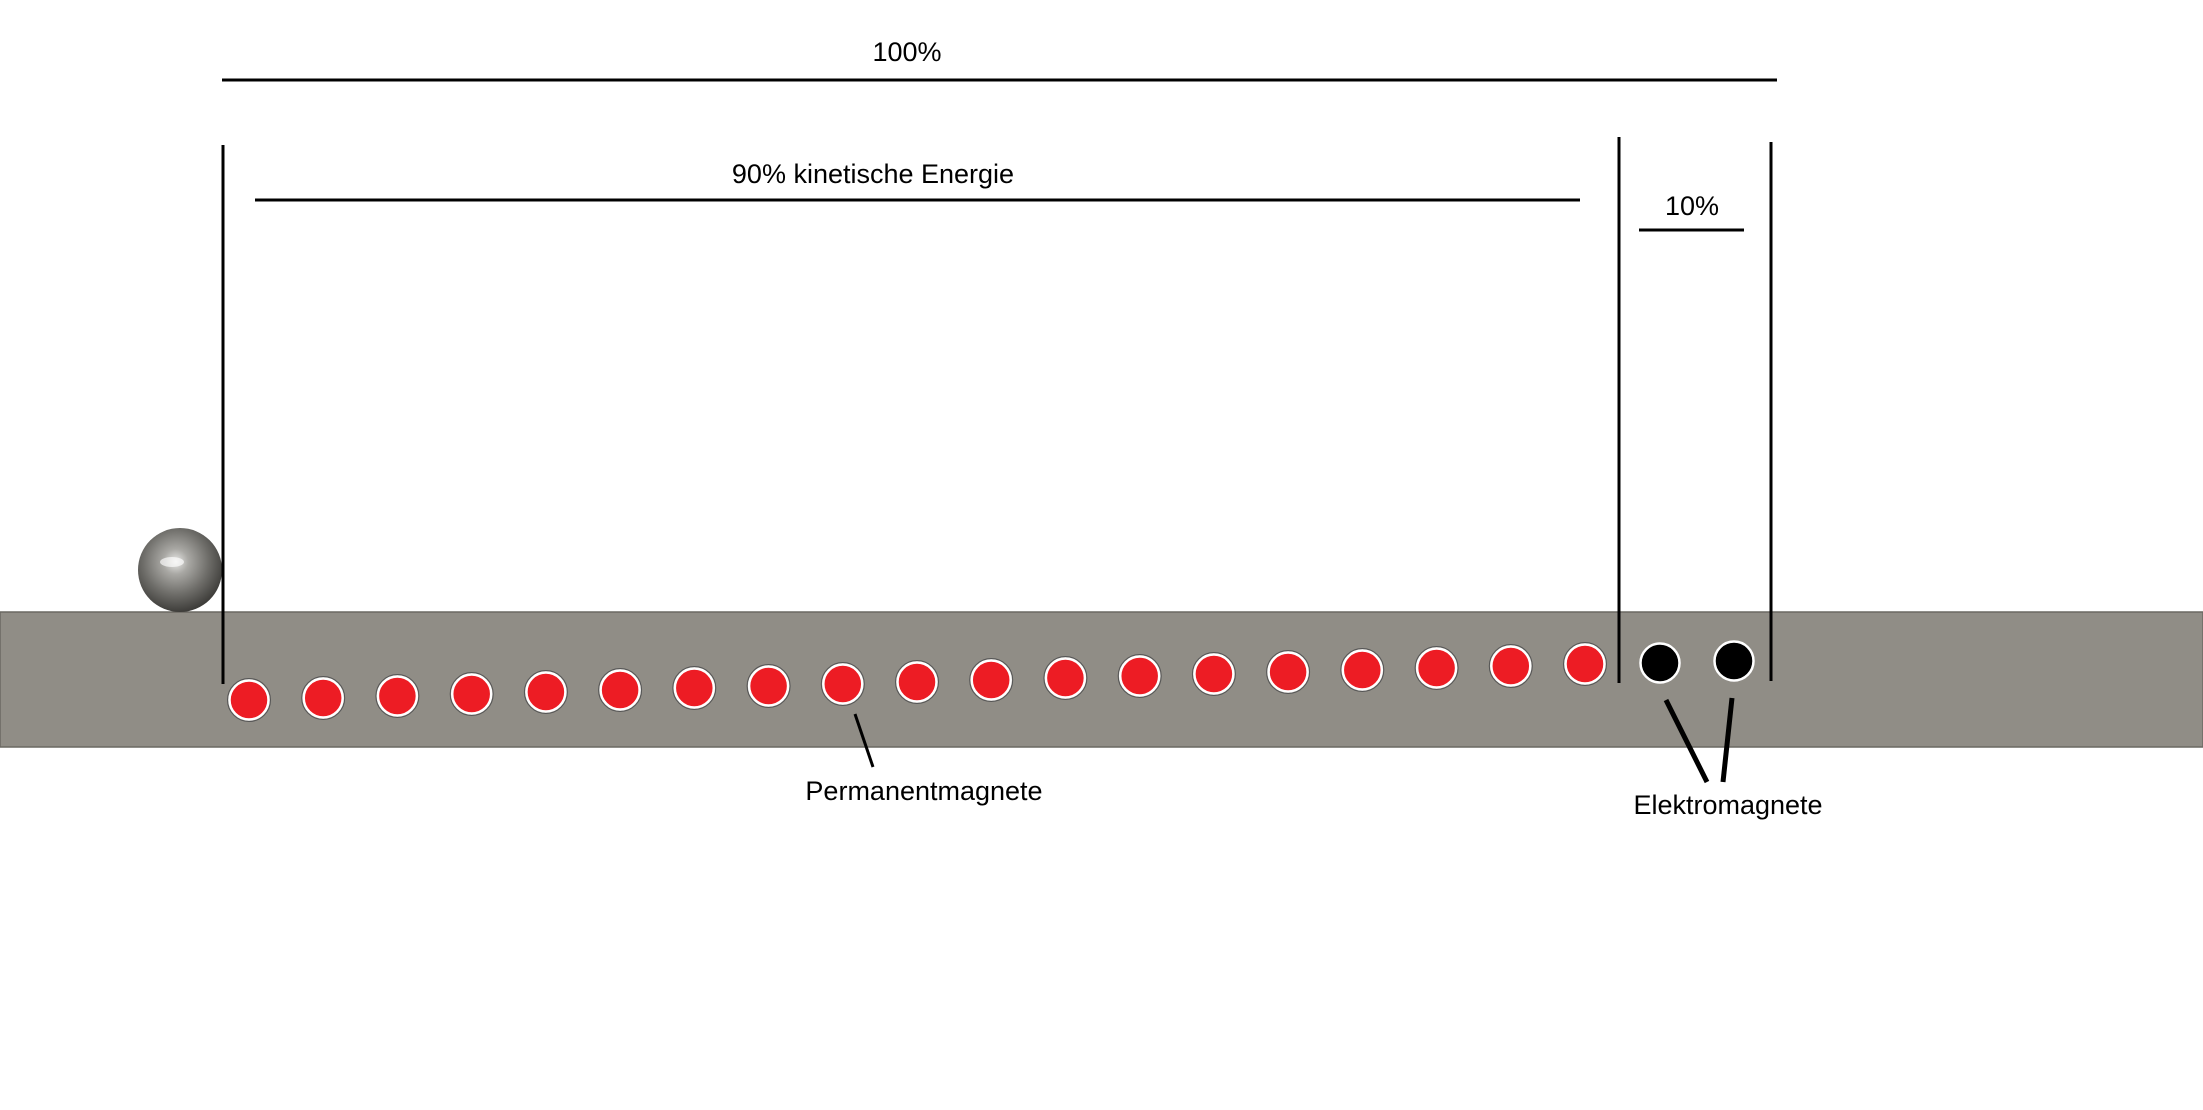  Describe the element at coordinates (180, 570) in the screenshot. I see `steel-ball-icon` at that location.